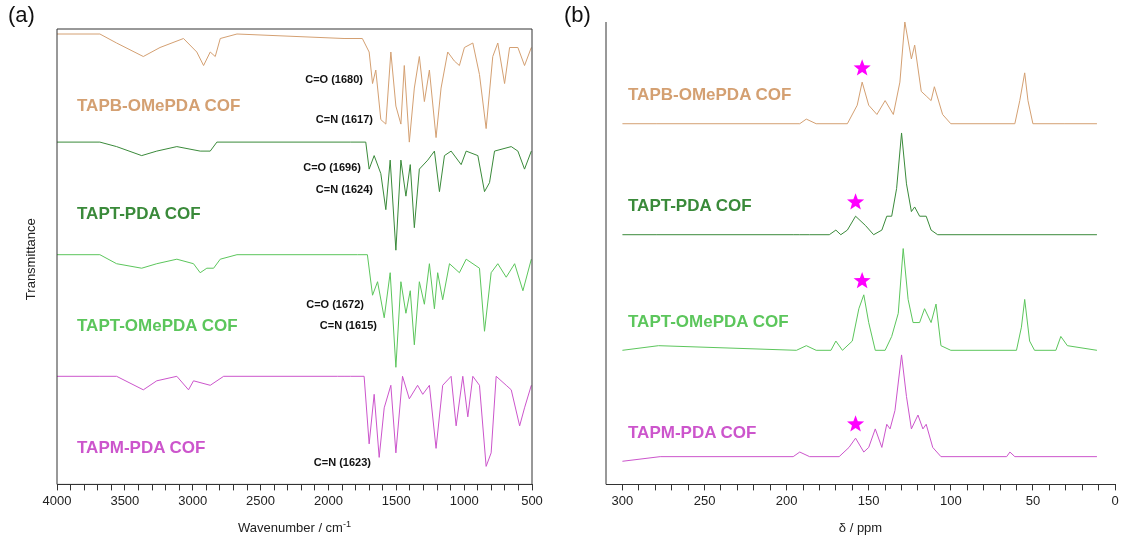  I want to click on x-tick-label: 50, so click(1033, 500).